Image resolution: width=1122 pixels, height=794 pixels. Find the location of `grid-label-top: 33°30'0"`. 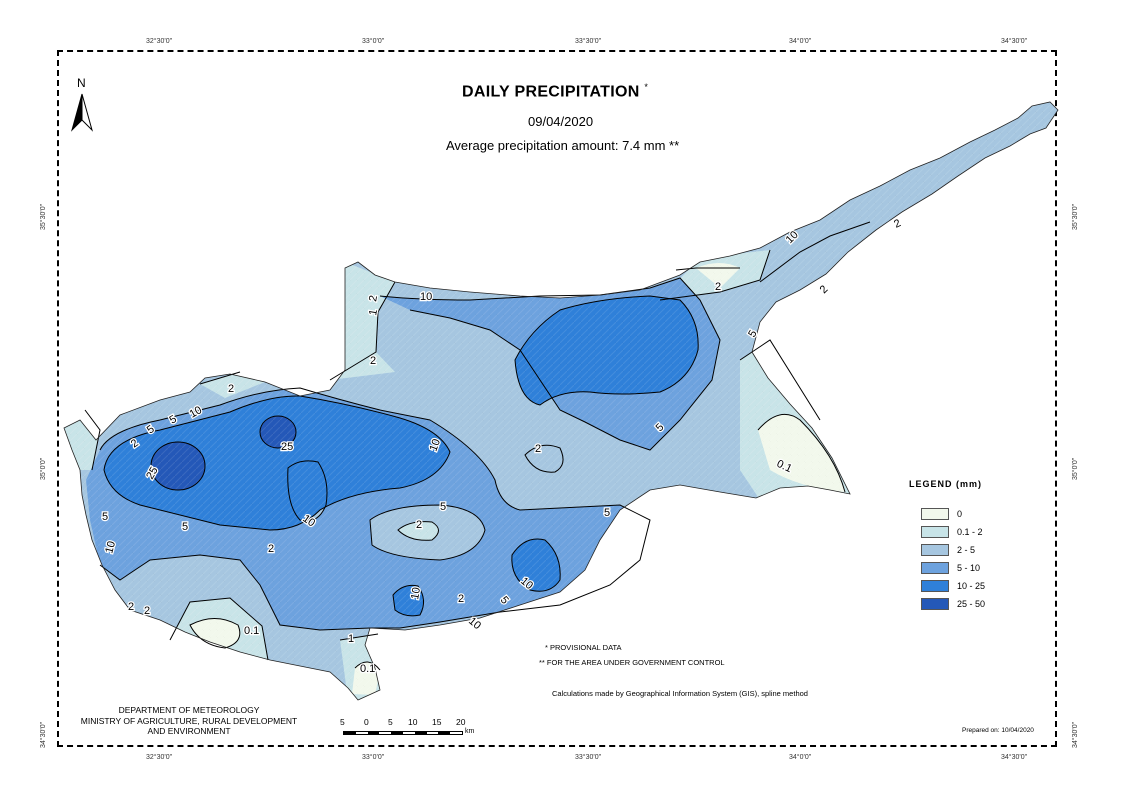

grid-label-top: 33°30'0" is located at coordinates (588, 41).